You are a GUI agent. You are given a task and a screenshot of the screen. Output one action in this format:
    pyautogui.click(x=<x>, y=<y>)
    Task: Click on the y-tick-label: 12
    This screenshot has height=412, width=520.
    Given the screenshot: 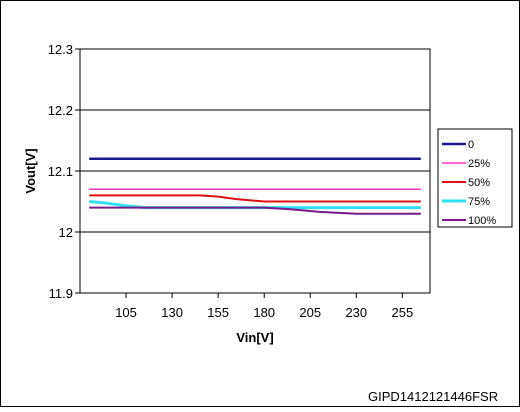 What is the action you would take?
    pyautogui.click(x=66, y=232)
    